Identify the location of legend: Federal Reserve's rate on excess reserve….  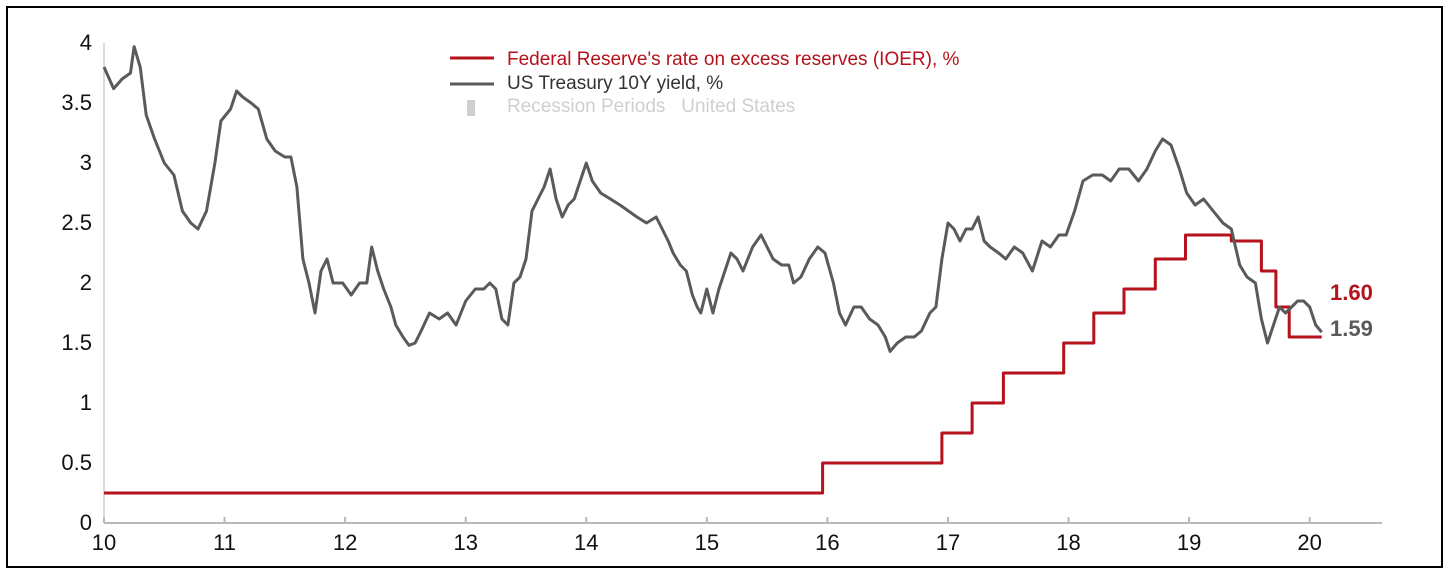
(704, 83).